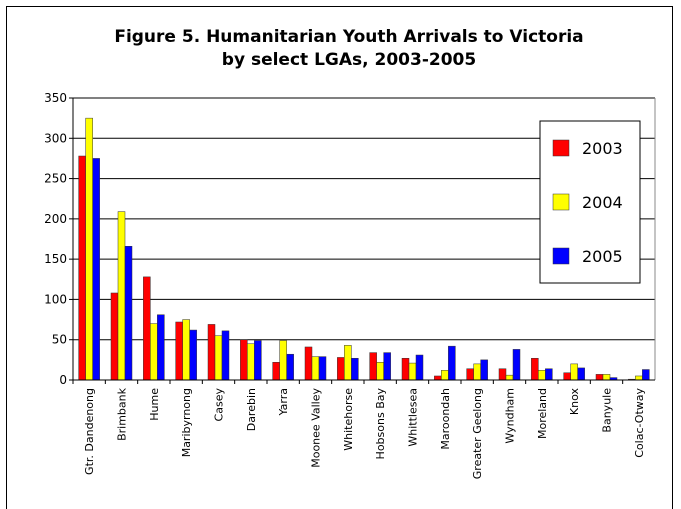  I want to click on x-category-label: Maroondah, so click(445, 419).